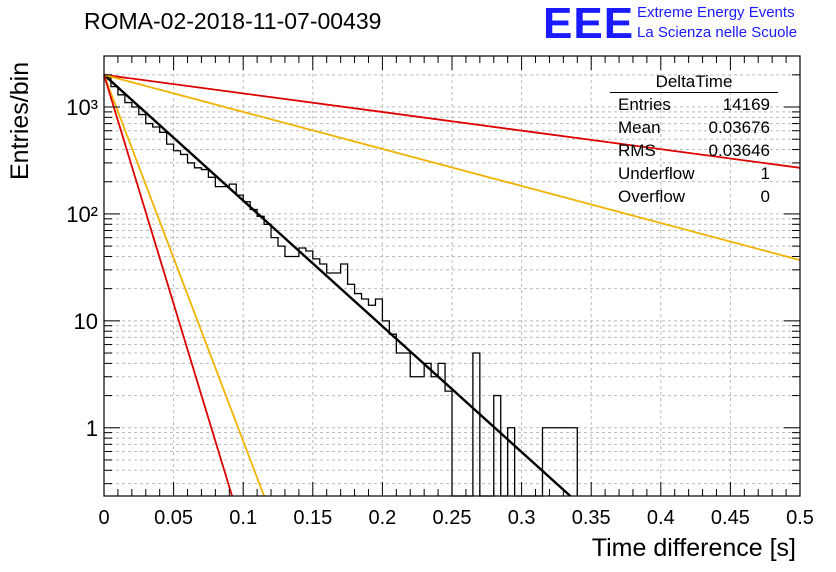  What do you see at coordinates (589, 24) in the screenshot?
I see `eee-logo: EEE` at bounding box center [589, 24].